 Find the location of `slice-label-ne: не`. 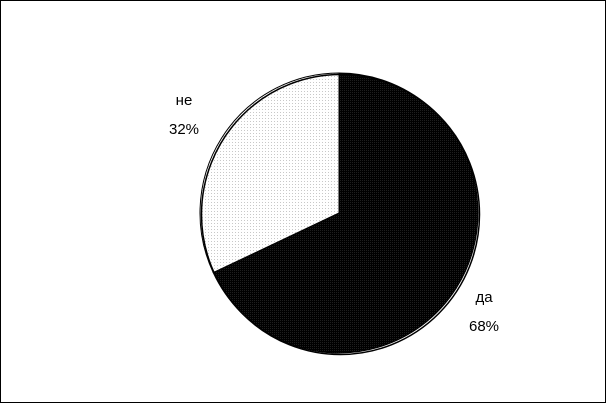

slice-label-ne: не is located at coordinates (184, 100).